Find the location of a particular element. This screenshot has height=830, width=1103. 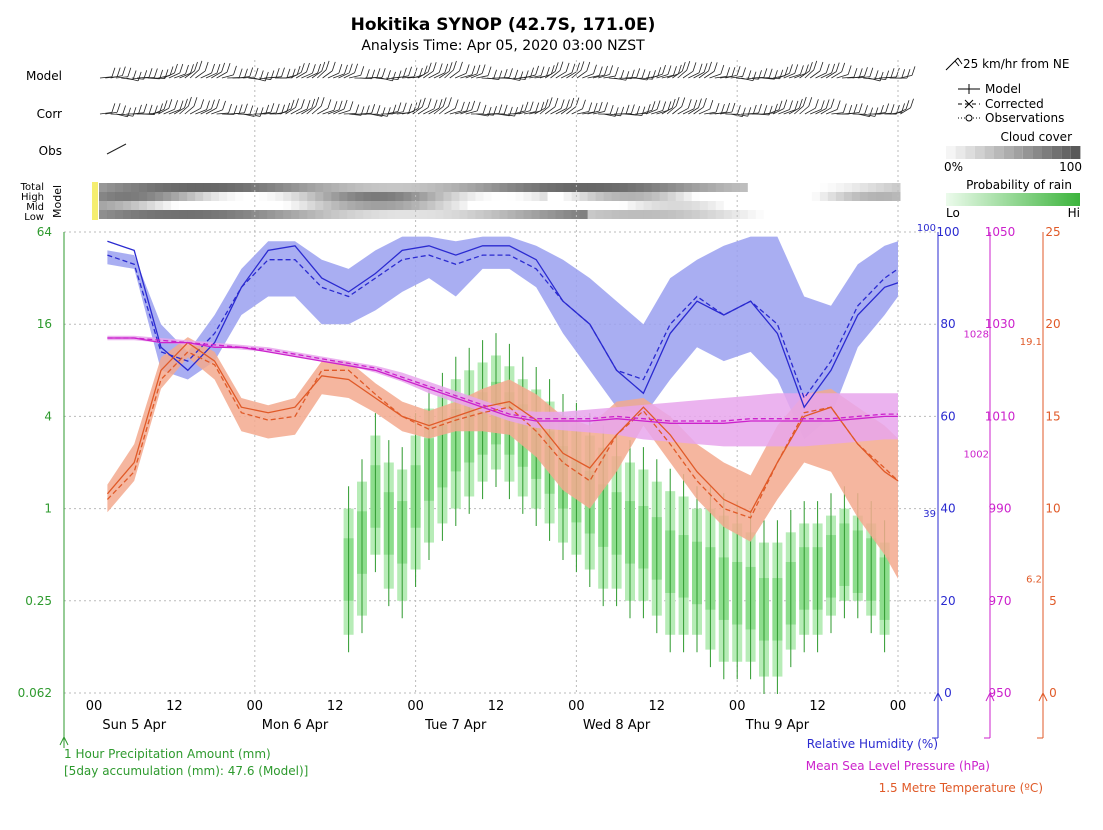

temperature-tick-label: 10 is located at coordinates (1052, 509).